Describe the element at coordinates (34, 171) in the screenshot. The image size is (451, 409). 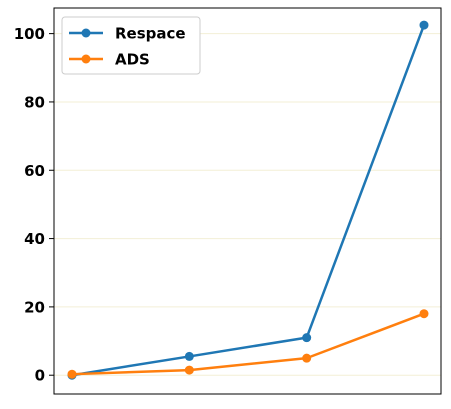
I see `y-tick-label: 60` at that location.